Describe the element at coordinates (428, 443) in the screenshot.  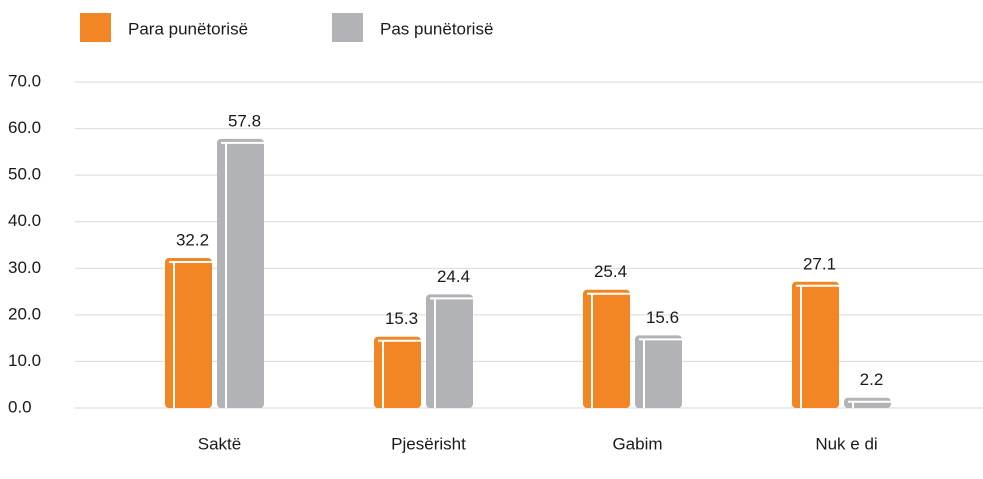
I see `x-tick-label: Pjesërisht` at that location.